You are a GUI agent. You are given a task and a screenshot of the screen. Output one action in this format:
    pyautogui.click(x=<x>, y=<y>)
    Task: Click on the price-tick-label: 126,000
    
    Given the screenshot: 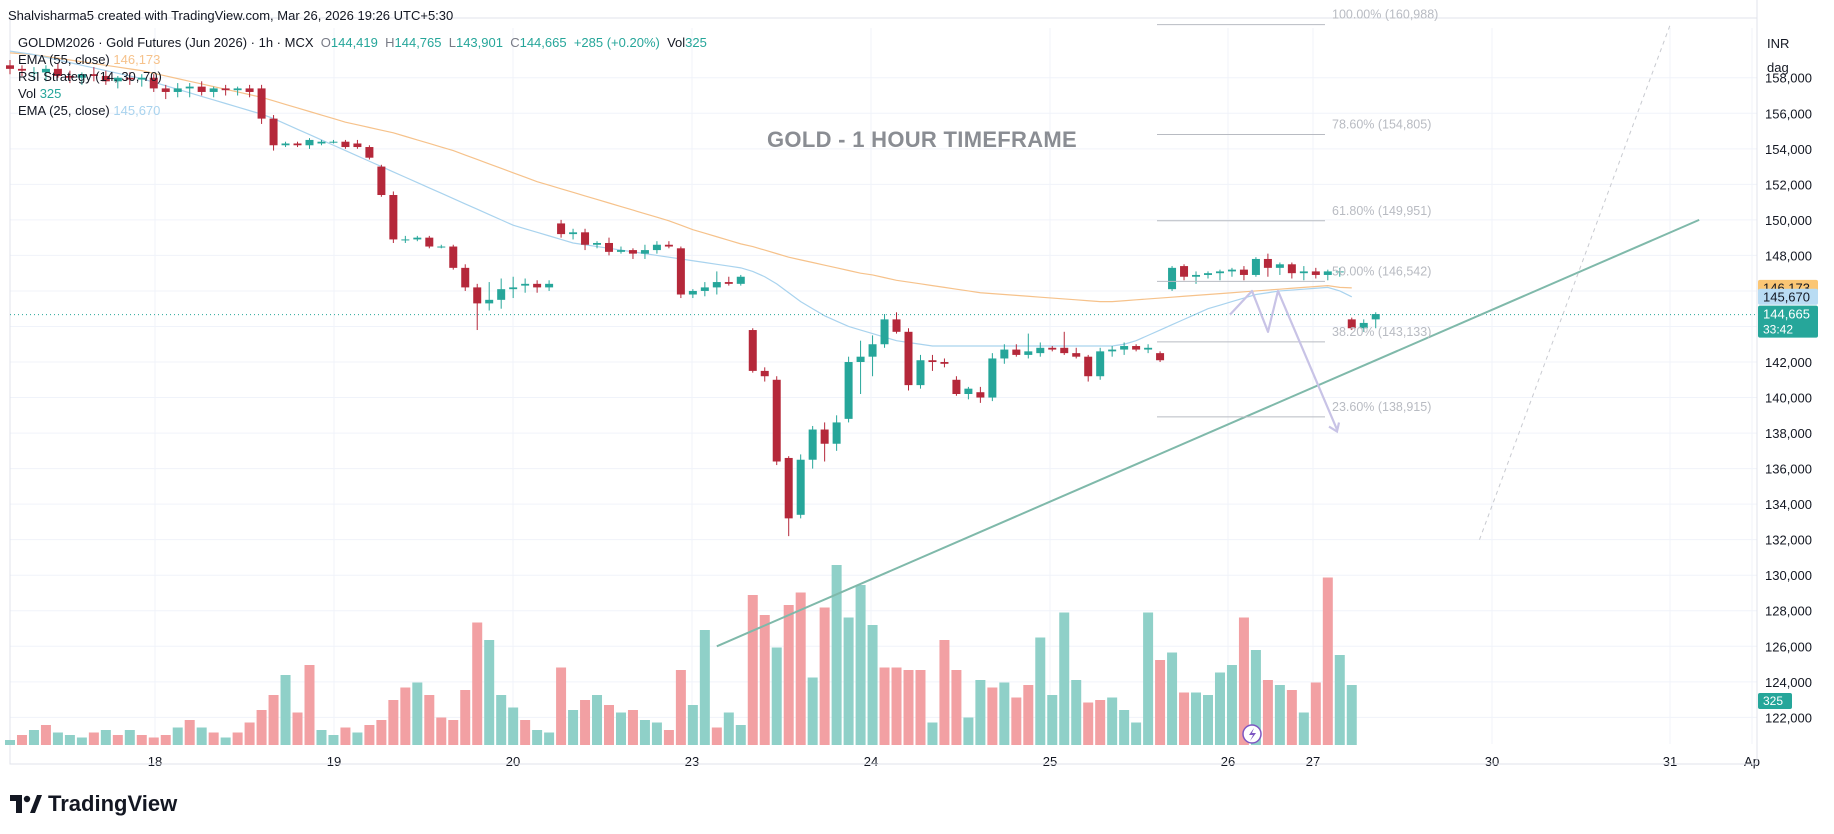 What is the action you would take?
    pyautogui.click(x=1788, y=646)
    